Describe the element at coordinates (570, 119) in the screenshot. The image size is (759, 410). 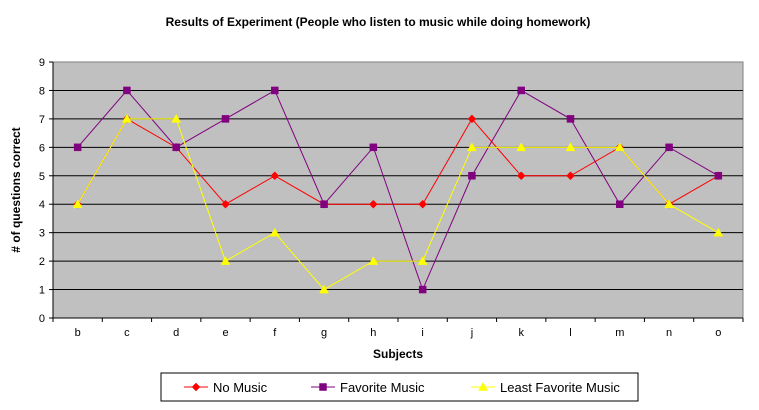
I see `point-favorite-music-l` at that location.